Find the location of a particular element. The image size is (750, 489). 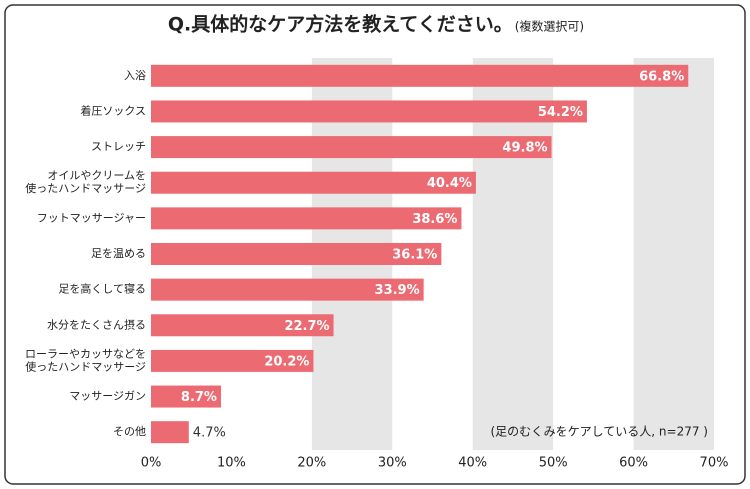

y-tick-label: オイルやクリームを使ったハンドマッサージ is located at coordinates (85, 182).